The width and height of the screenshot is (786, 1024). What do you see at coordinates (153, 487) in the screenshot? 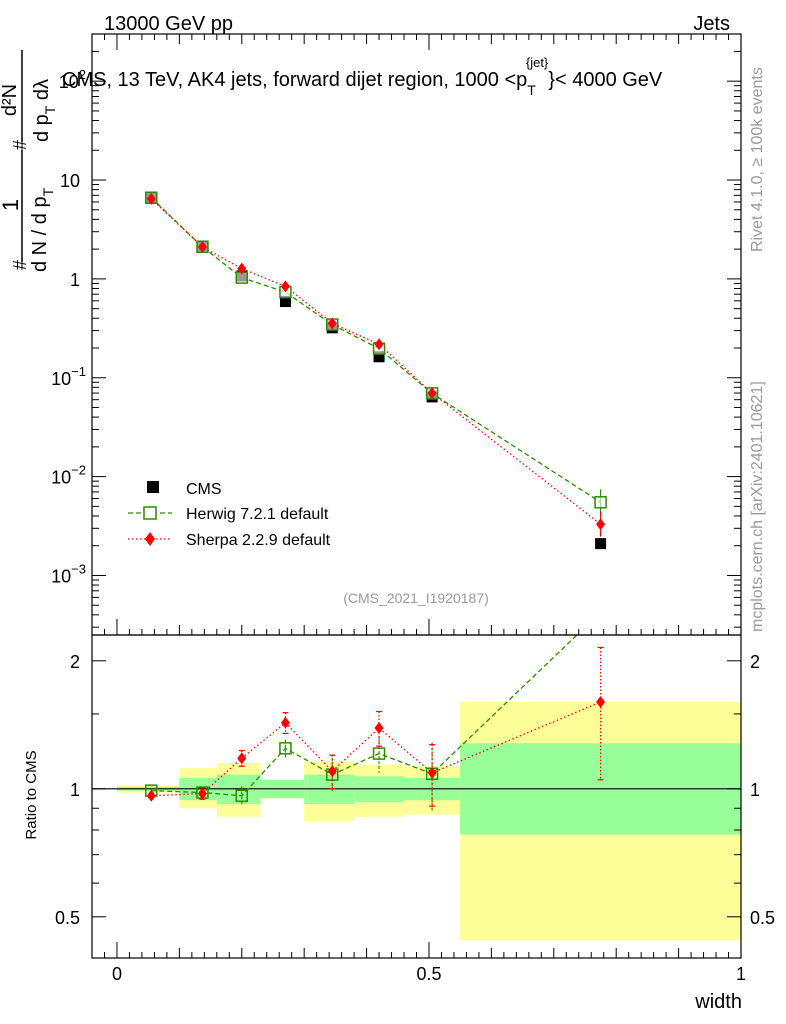
I see `legend-cms-marker` at bounding box center [153, 487].